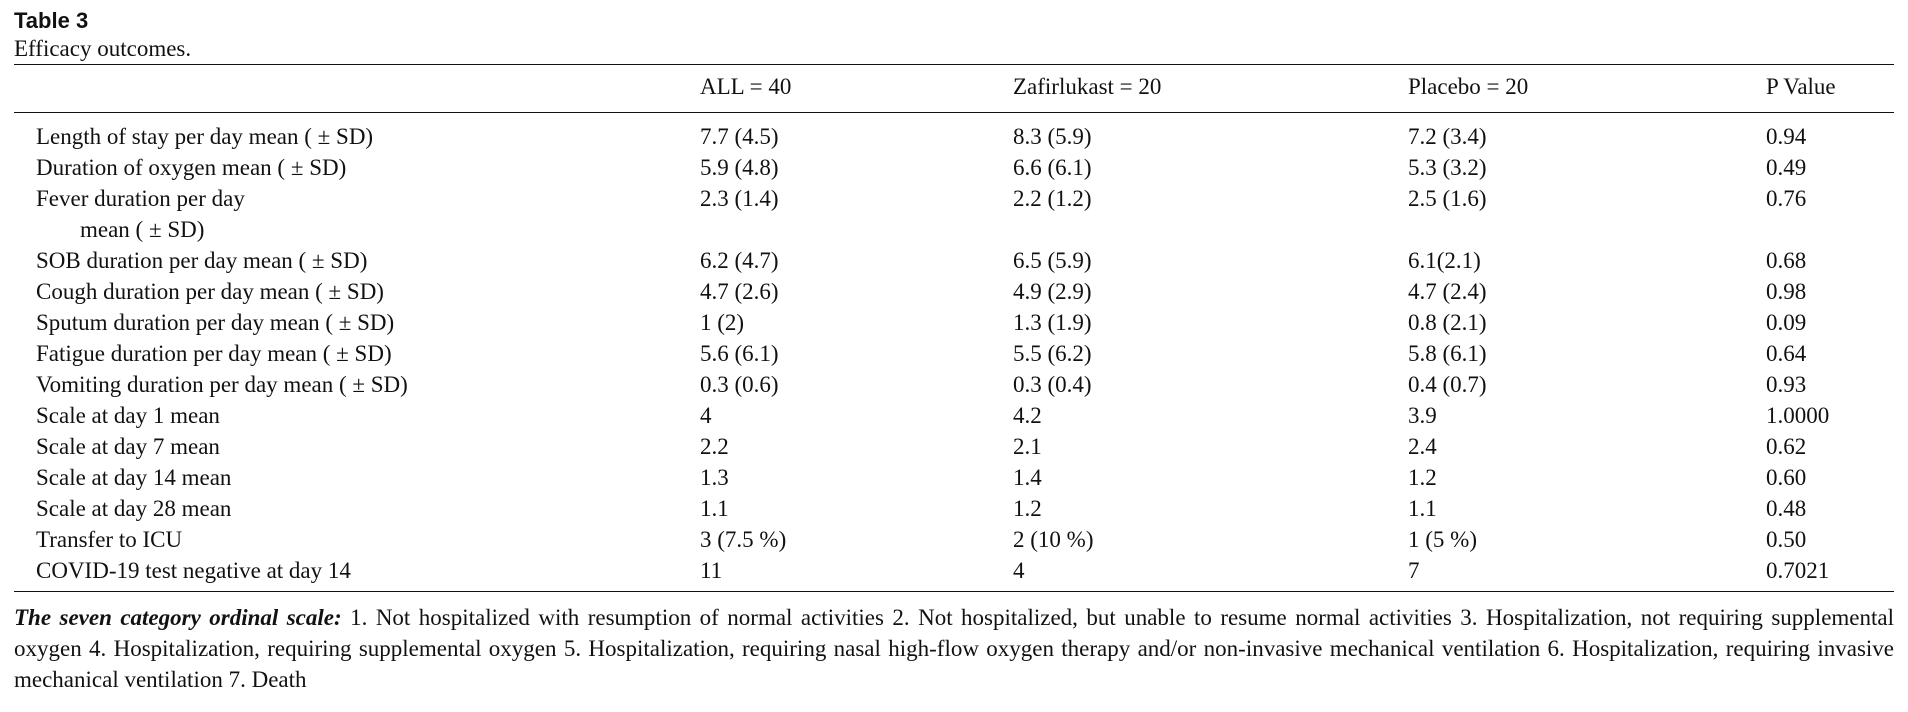 The height and width of the screenshot is (712, 1908). I want to click on cell-placebo: 7.2 (3.4), so click(1447, 136).